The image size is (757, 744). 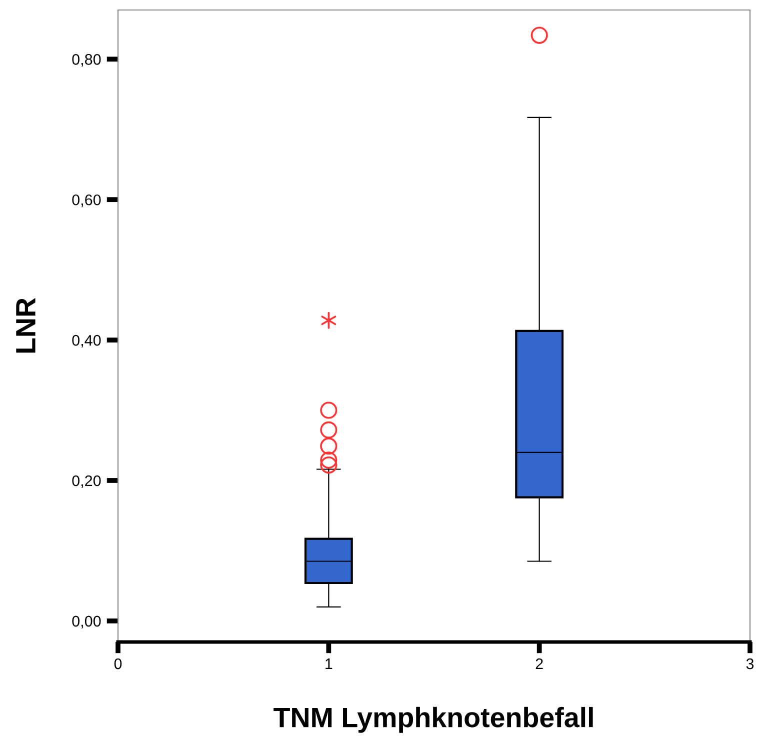 I want to click on y-tick-label: 0,80, so click(x=86, y=60).